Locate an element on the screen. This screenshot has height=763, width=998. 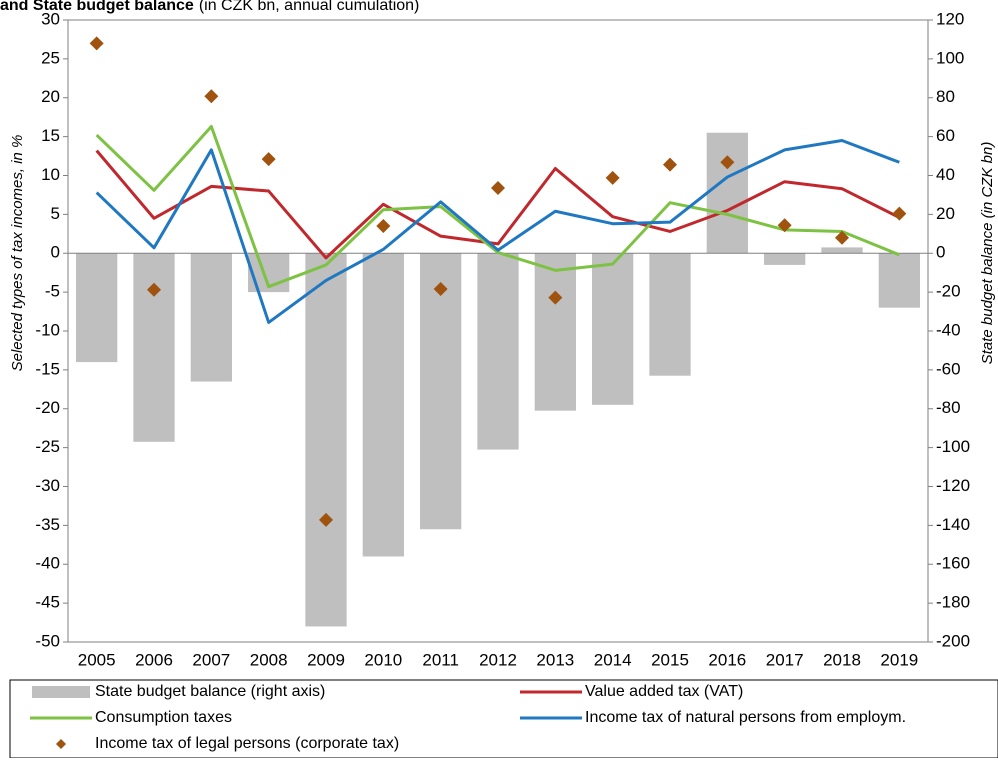
y-tick-label: 0 is located at coordinates (55, 252).